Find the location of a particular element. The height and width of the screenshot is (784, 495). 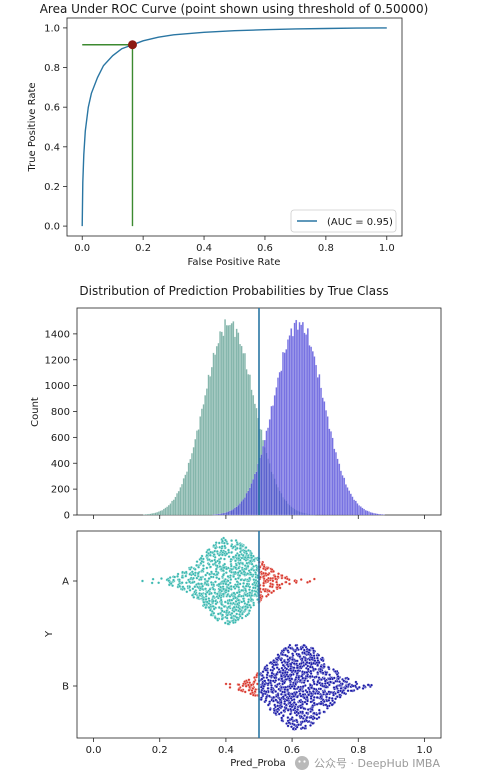

roc-legend: (AUC = 0.95) is located at coordinates (343, 221).